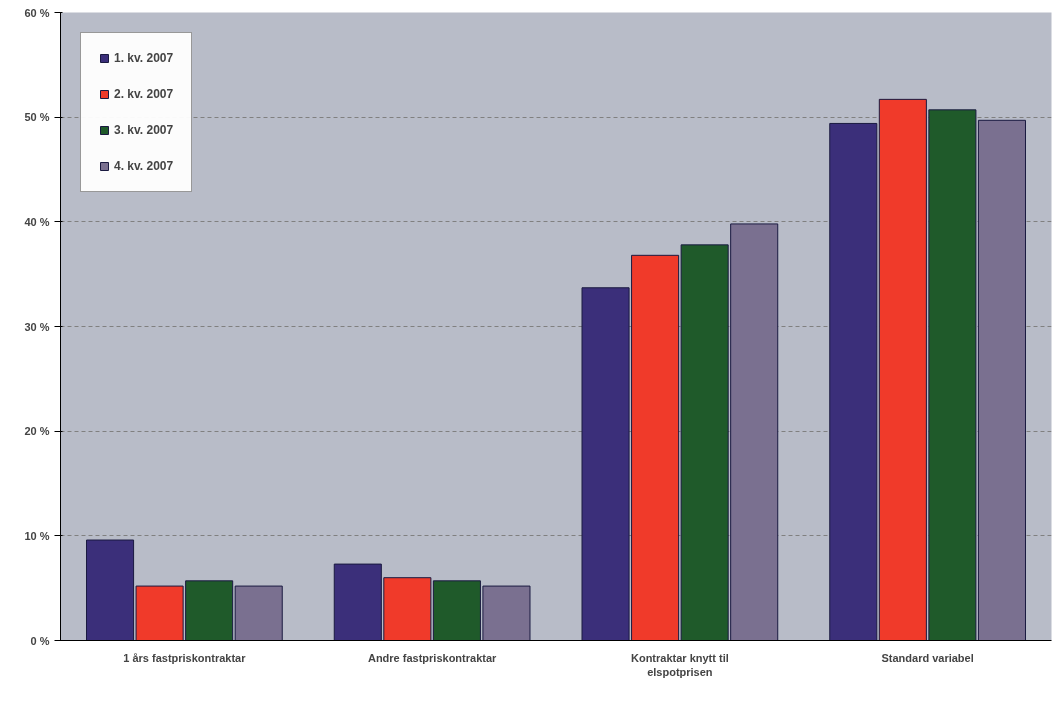 This screenshot has width=1059, height=706. Describe the element at coordinates (37, 431) in the screenshot. I see `y-tick-label: 20 %` at that location.